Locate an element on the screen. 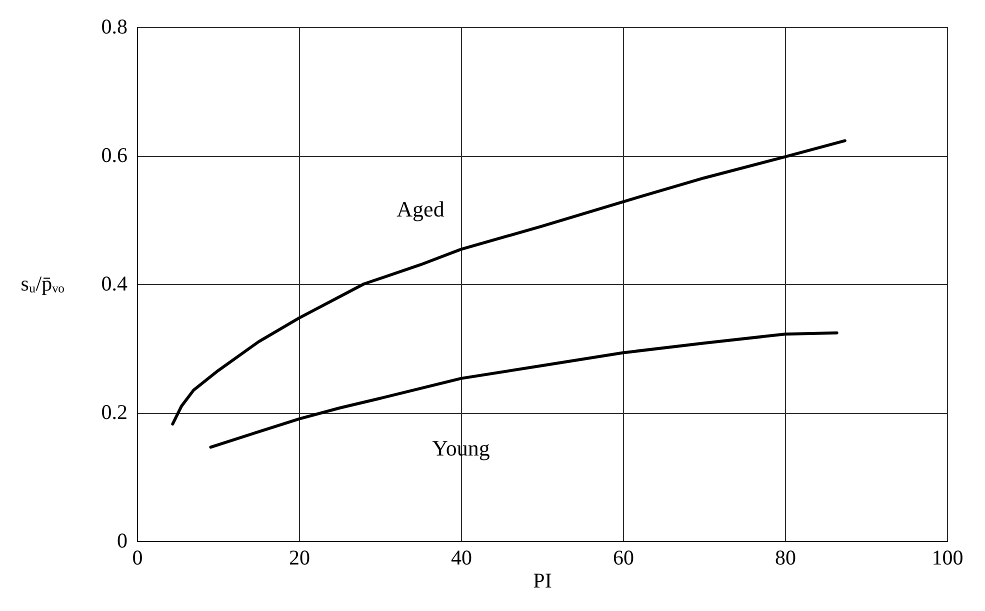  y-tick-label: 0.2 is located at coordinates (114, 412).